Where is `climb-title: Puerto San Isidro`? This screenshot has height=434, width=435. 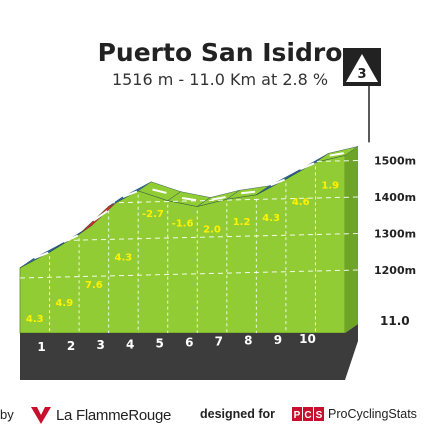
climb-title: Puerto San Isidro is located at coordinates (220, 52).